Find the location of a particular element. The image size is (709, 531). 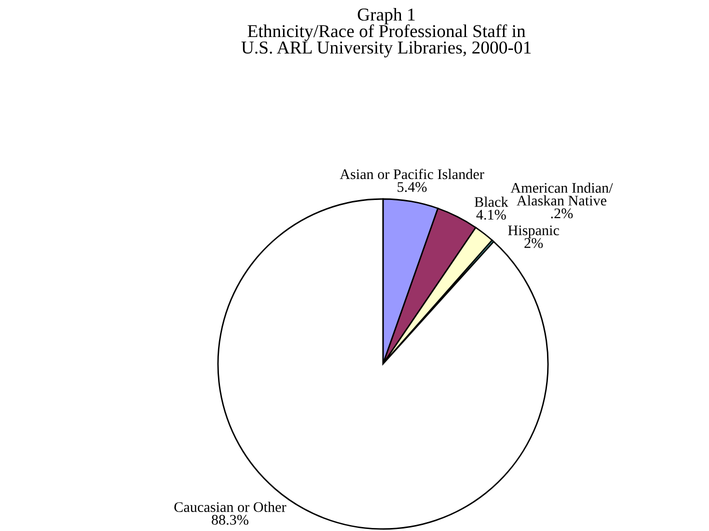

data-label: 88.3% is located at coordinates (230, 519).